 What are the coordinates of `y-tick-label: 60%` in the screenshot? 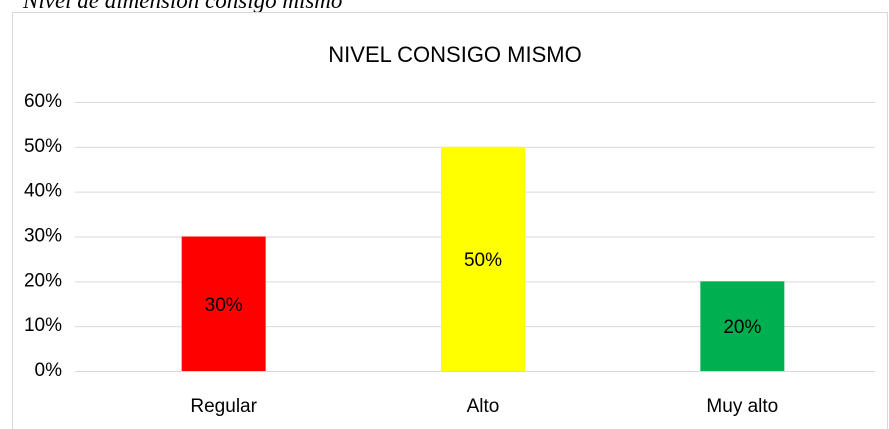 It's located at (43, 101).